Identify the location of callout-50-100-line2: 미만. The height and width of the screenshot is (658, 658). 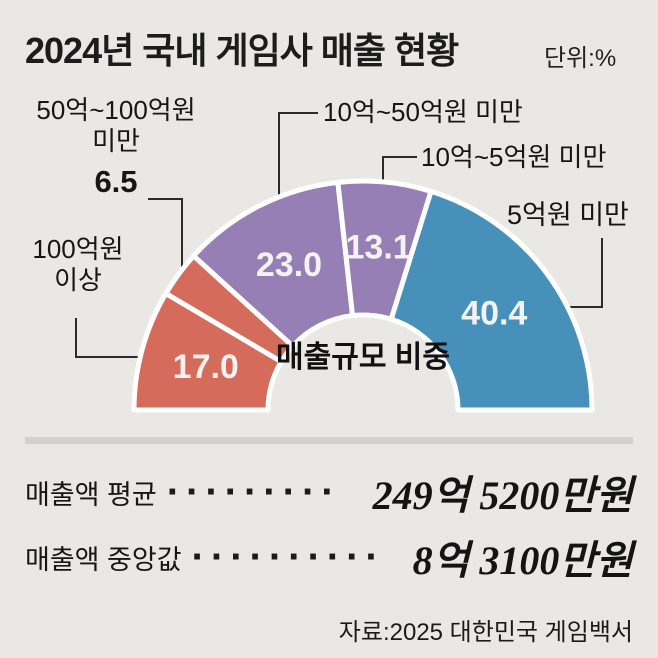
(116, 141).